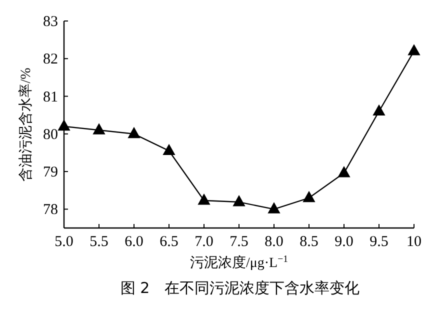 The image size is (446, 320). I want to click on y-tick-label: 79, so click(50, 172).